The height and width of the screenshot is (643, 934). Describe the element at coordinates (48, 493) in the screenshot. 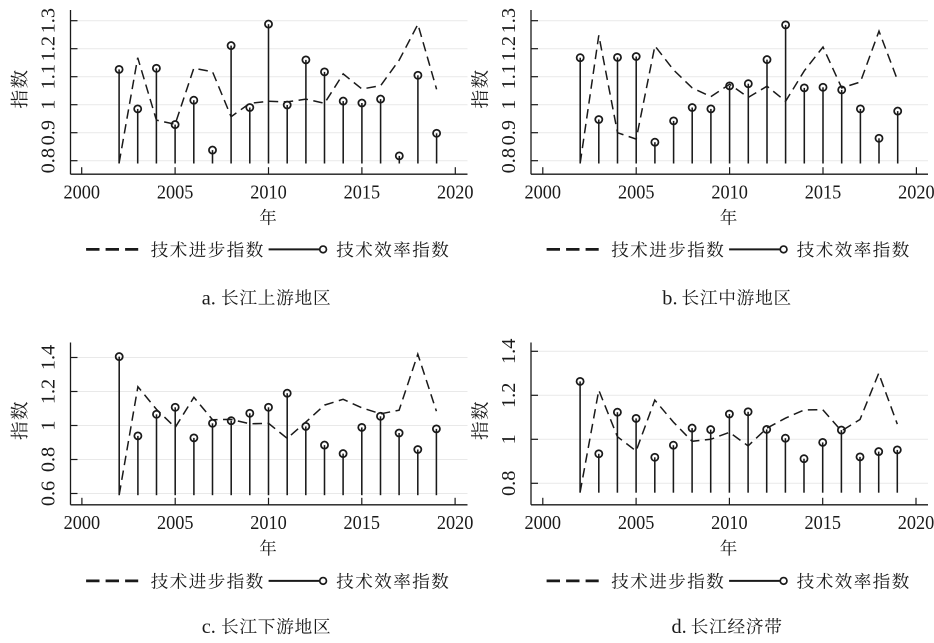

I see `svg-text: 0.6` at that location.